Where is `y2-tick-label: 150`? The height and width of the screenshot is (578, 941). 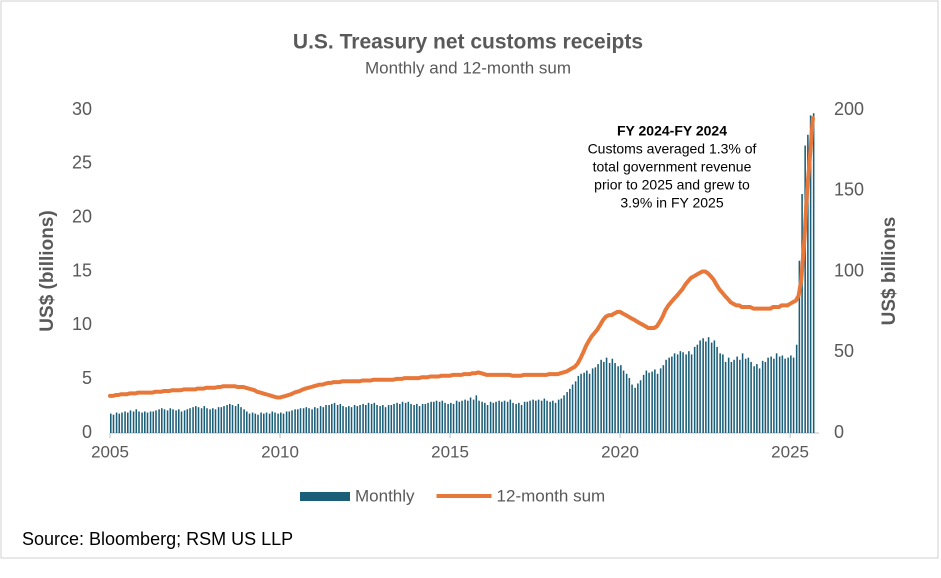
y2-tick-label: 150 is located at coordinates (849, 190).